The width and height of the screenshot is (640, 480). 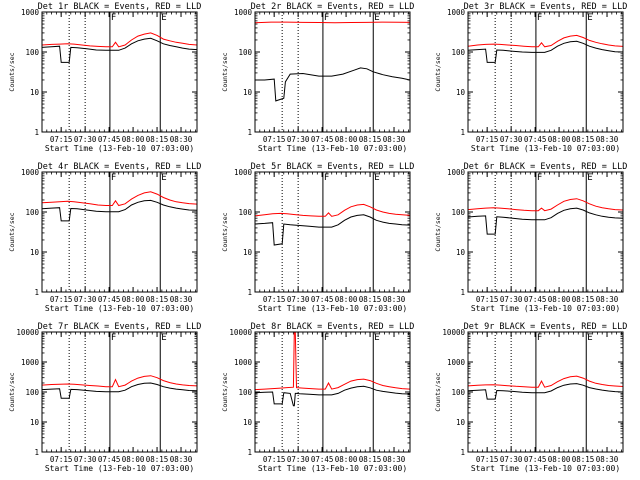 What do you see at coordinates (546, 327) in the screenshot?
I see `chart-title: Det 9r BLACK = Events, RED = LLD` at bounding box center [546, 327].